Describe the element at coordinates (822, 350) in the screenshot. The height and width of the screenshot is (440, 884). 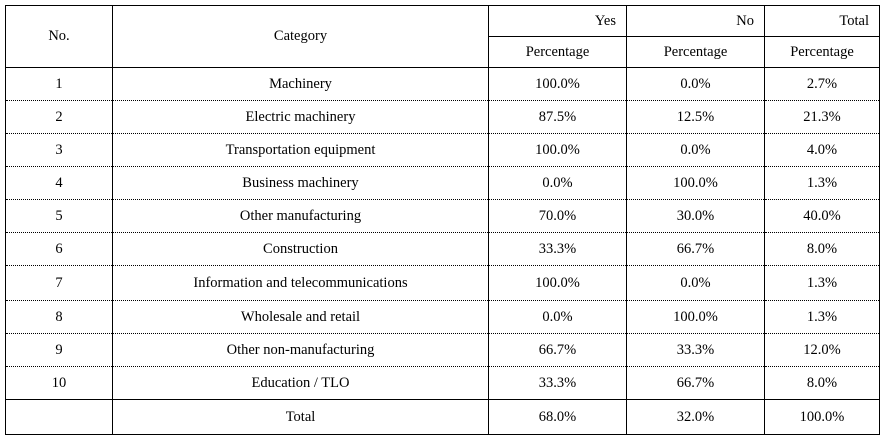
I see `row-total-pct: 12.0%` at that location.